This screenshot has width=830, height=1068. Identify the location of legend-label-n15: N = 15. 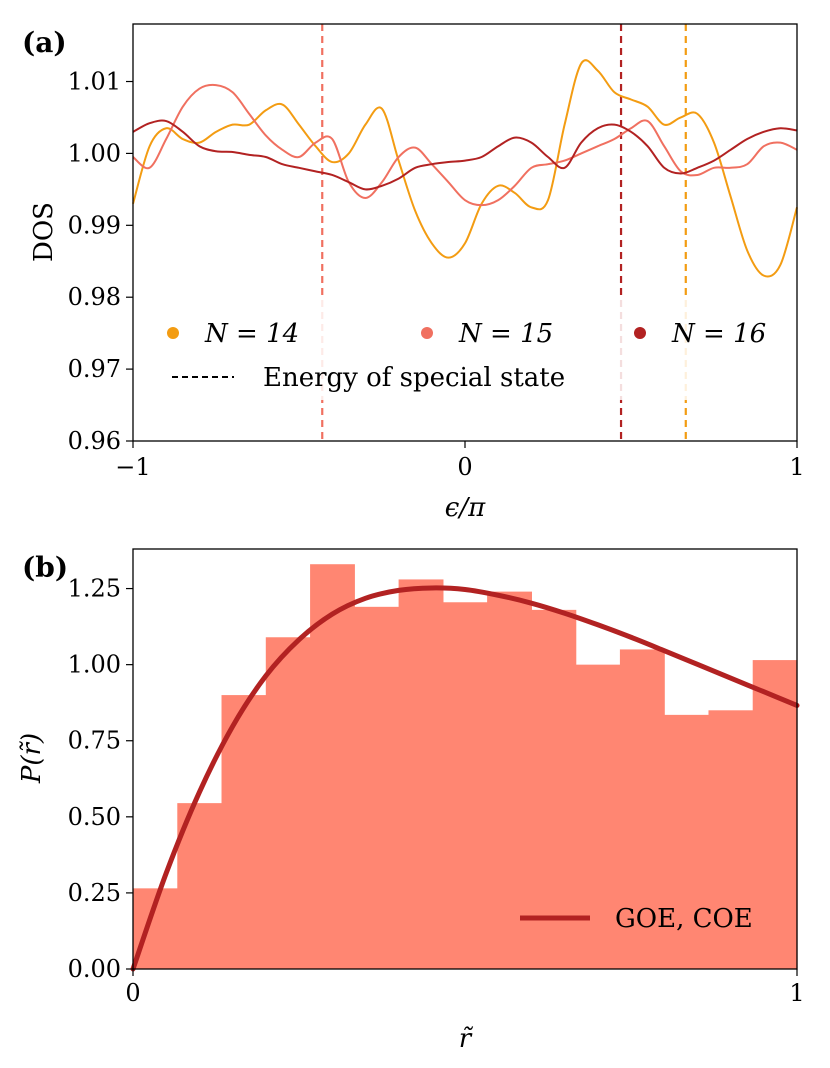
(505, 334).